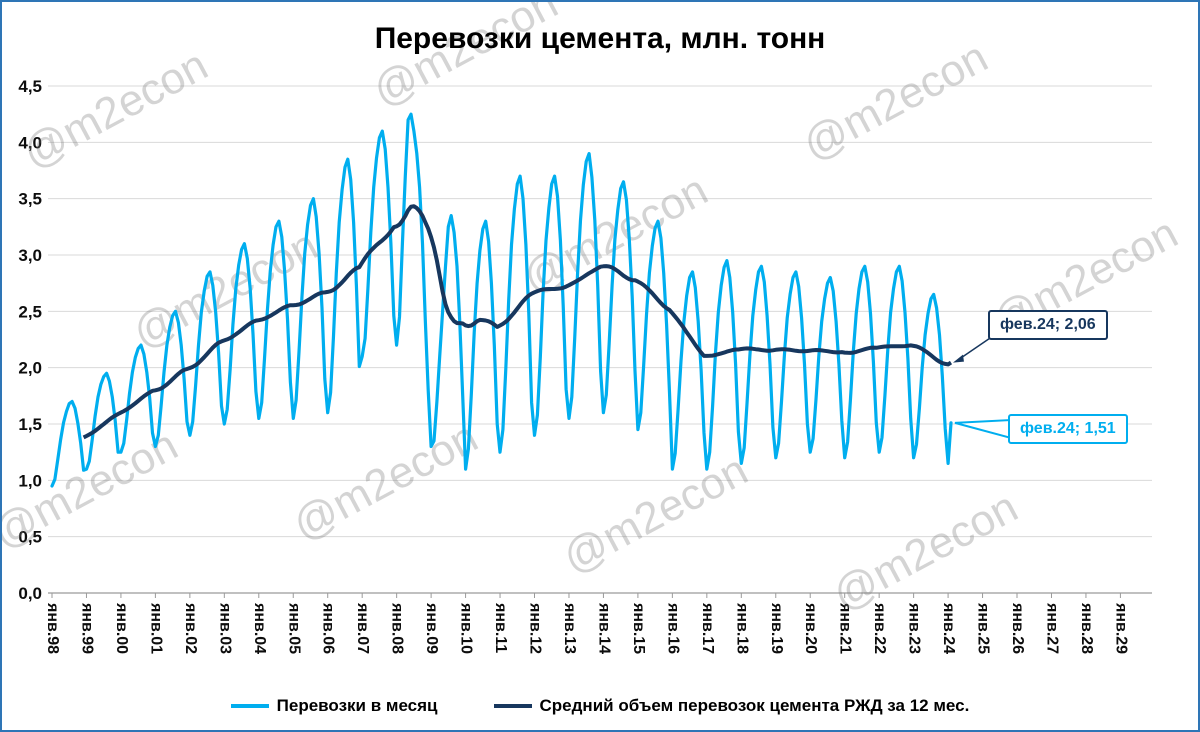  Describe the element at coordinates (845, 628) in the screenshot. I see `x-axis-tick-label: янв.21` at that location.